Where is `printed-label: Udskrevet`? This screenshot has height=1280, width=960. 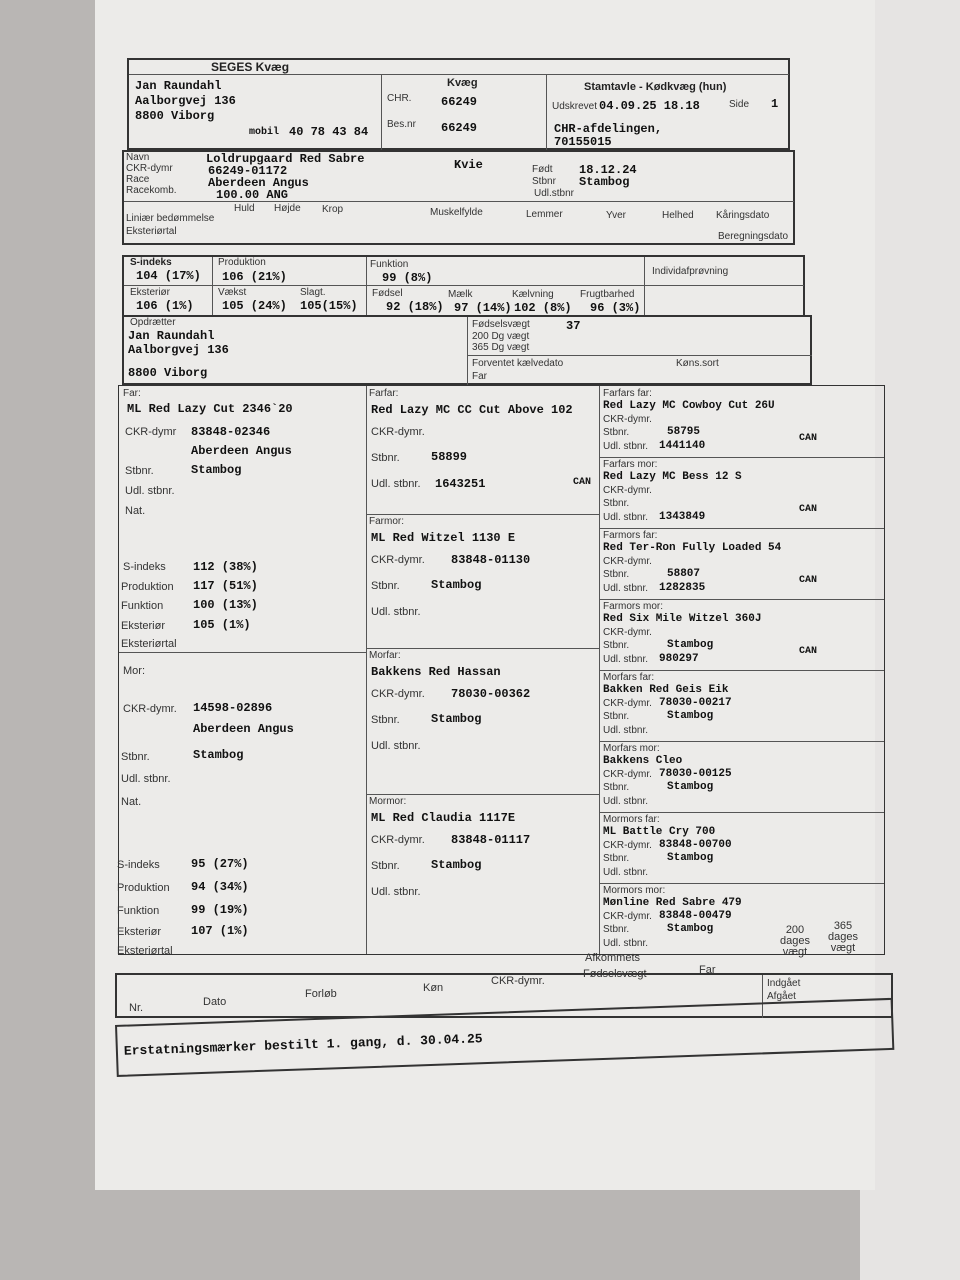 printed-label: Udskrevet is located at coordinates (575, 106).